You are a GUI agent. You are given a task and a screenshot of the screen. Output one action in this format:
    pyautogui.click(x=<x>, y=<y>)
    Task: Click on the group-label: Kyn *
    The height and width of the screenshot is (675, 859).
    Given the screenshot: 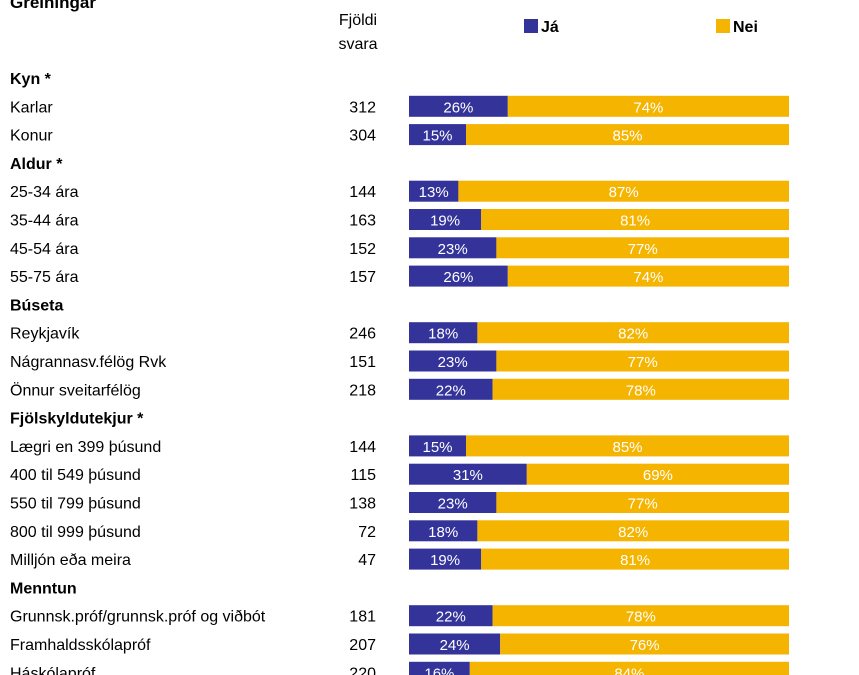 What is the action you would take?
    pyautogui.click(x=31, y=79)
    